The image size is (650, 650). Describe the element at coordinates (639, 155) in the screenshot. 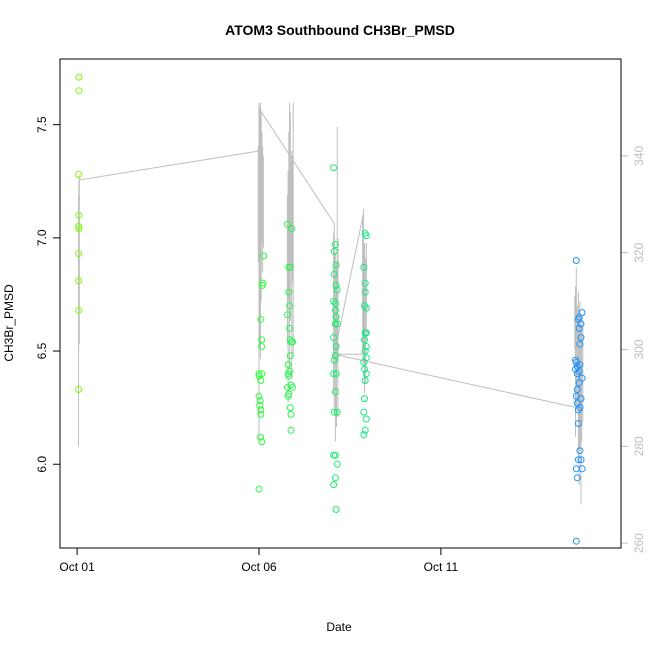

I see `y2-tick-label: 340` at that location.